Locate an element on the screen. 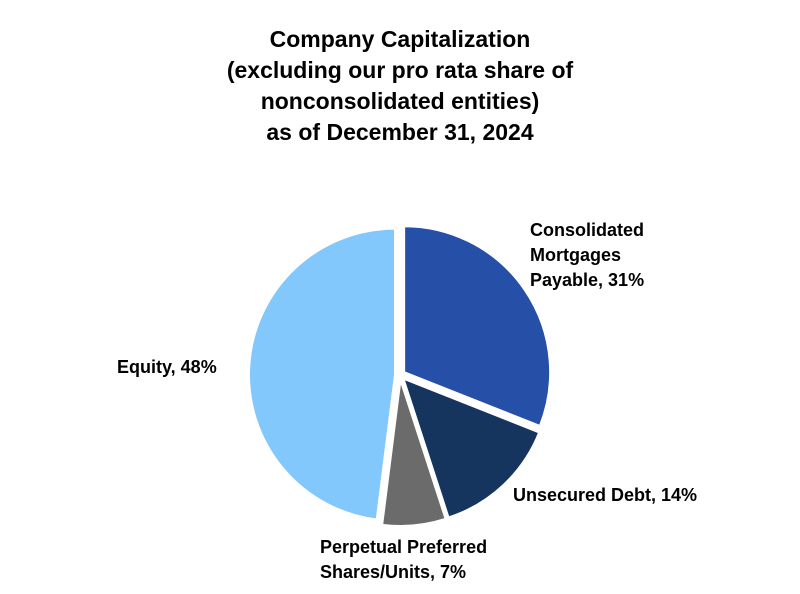  slice-label-perpetual-preferred: Perpetual Preferred Shares/Units, 7% is located at coordinates (403, 560).